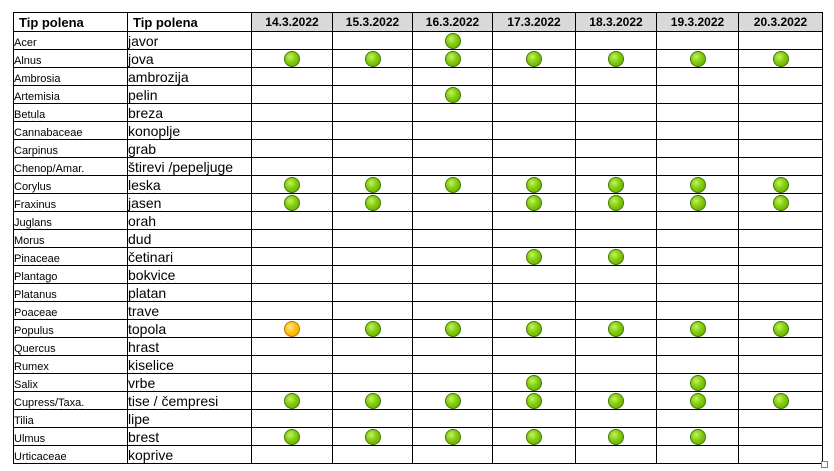 The width and height of the screenshot is (834, 471). I want to click on local-name: bokvice, so click(152, 275).